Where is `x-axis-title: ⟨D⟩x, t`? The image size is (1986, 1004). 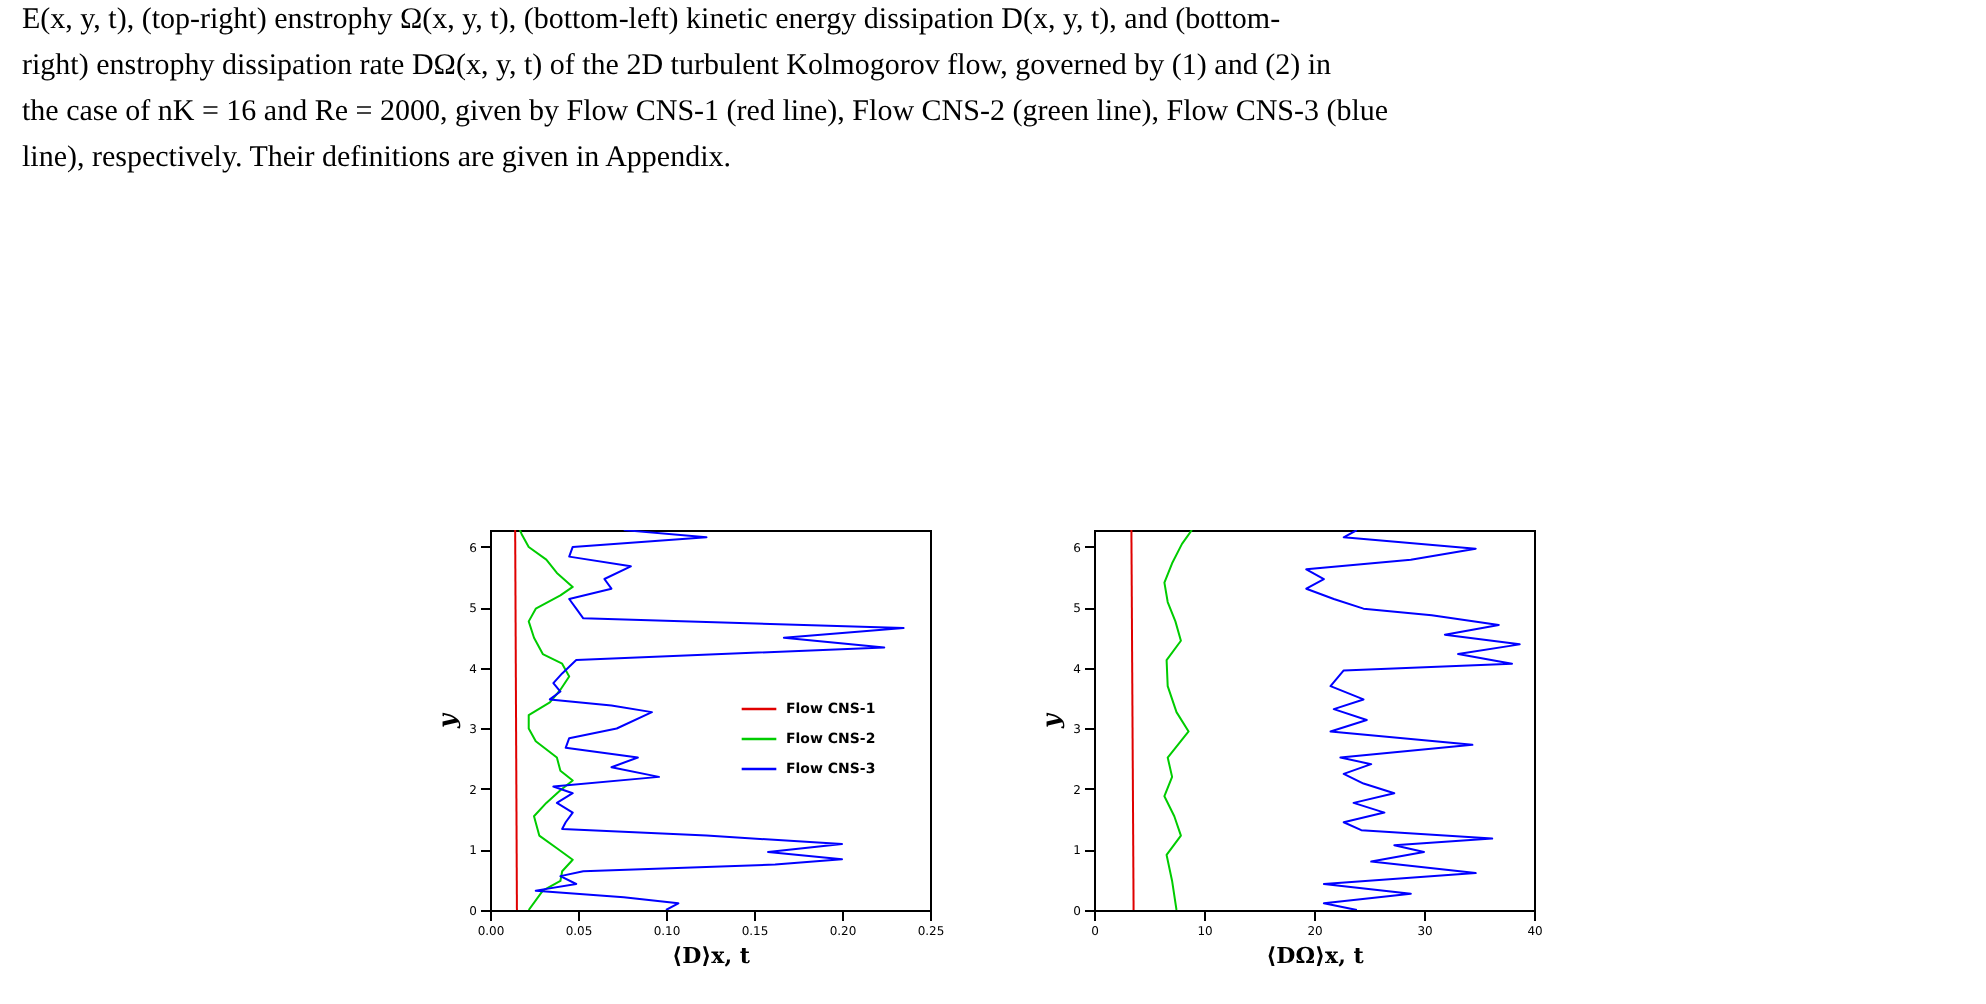 x-axis-title: ⟨D⟩x, t is located at coordinates (712, 956).